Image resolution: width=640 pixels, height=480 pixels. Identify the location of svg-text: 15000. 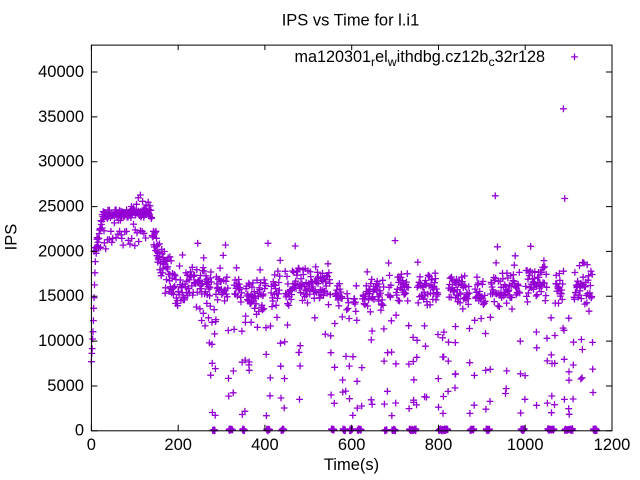
(61, 296).